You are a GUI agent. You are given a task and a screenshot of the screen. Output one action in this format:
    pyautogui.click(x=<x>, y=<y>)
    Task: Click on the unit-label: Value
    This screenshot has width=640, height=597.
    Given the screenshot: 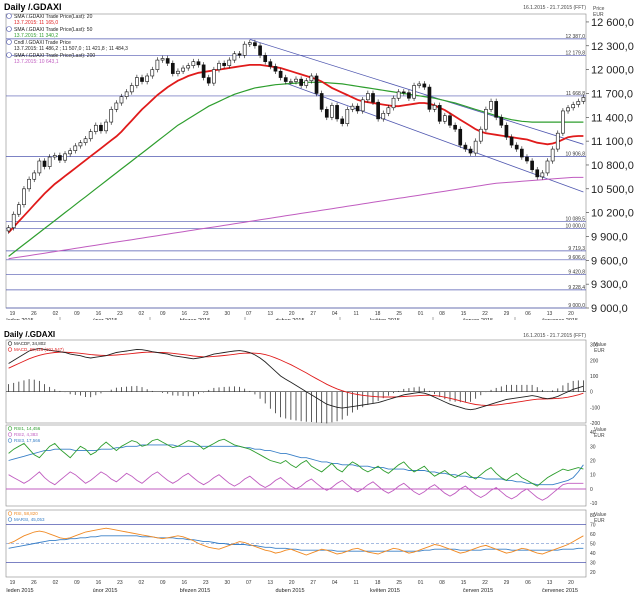 What is the action you would take?
    pyautogui.click(x=600, y=345)
    